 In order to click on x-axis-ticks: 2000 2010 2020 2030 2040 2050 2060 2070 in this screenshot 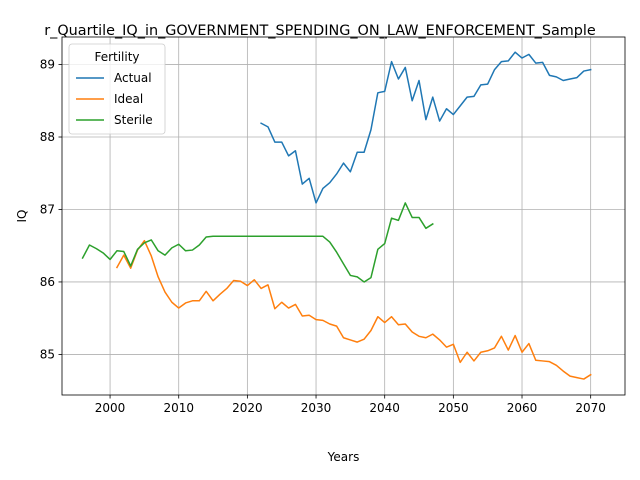, I will do `click(350, 405)`.